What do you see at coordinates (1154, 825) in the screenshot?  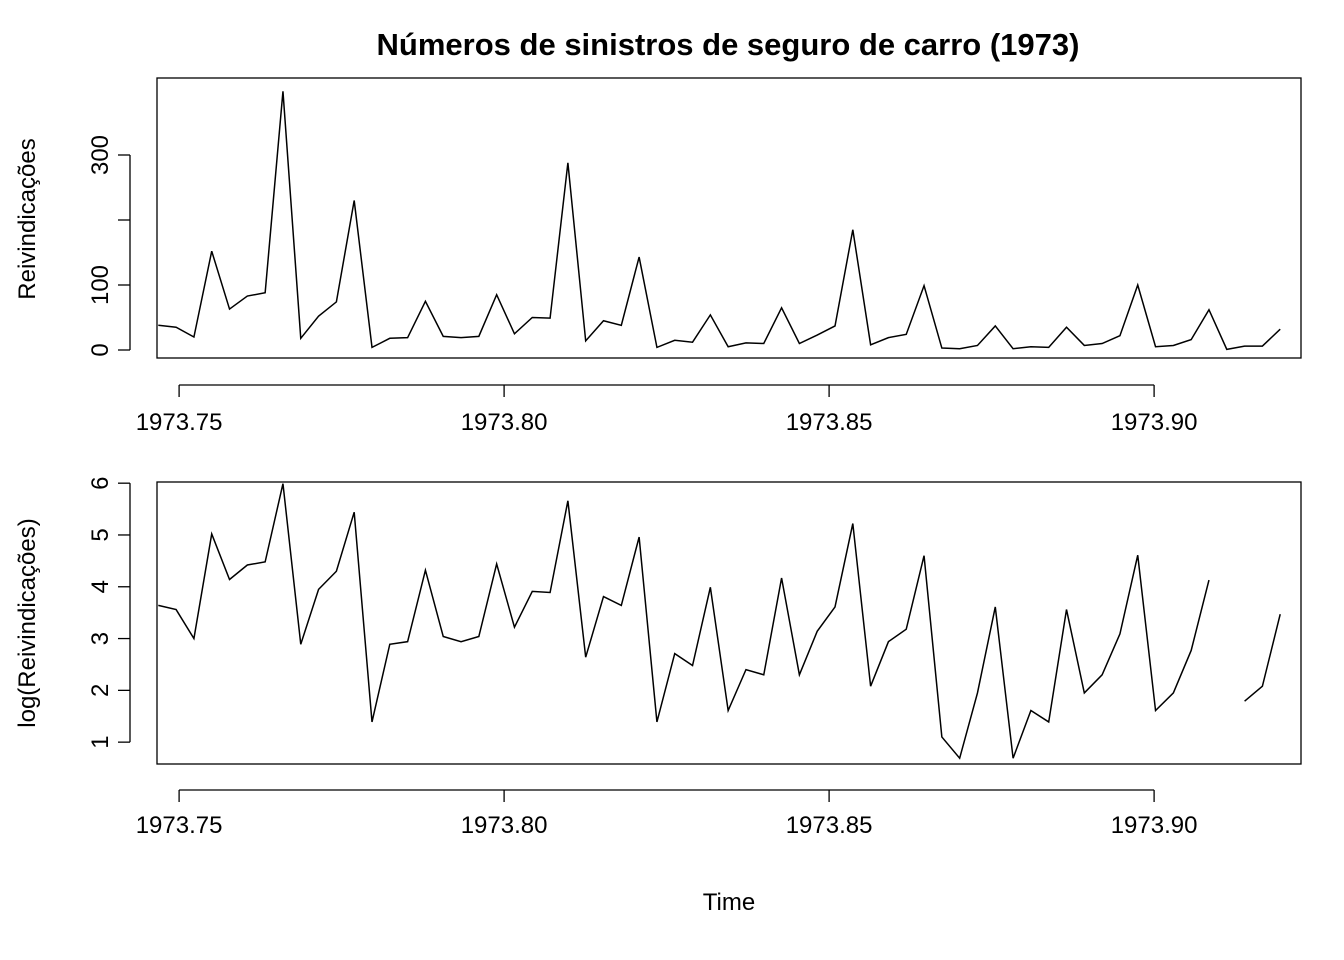 I see `x-tick-label-bottom: 1973.90` at bounding box center [1154, 825].